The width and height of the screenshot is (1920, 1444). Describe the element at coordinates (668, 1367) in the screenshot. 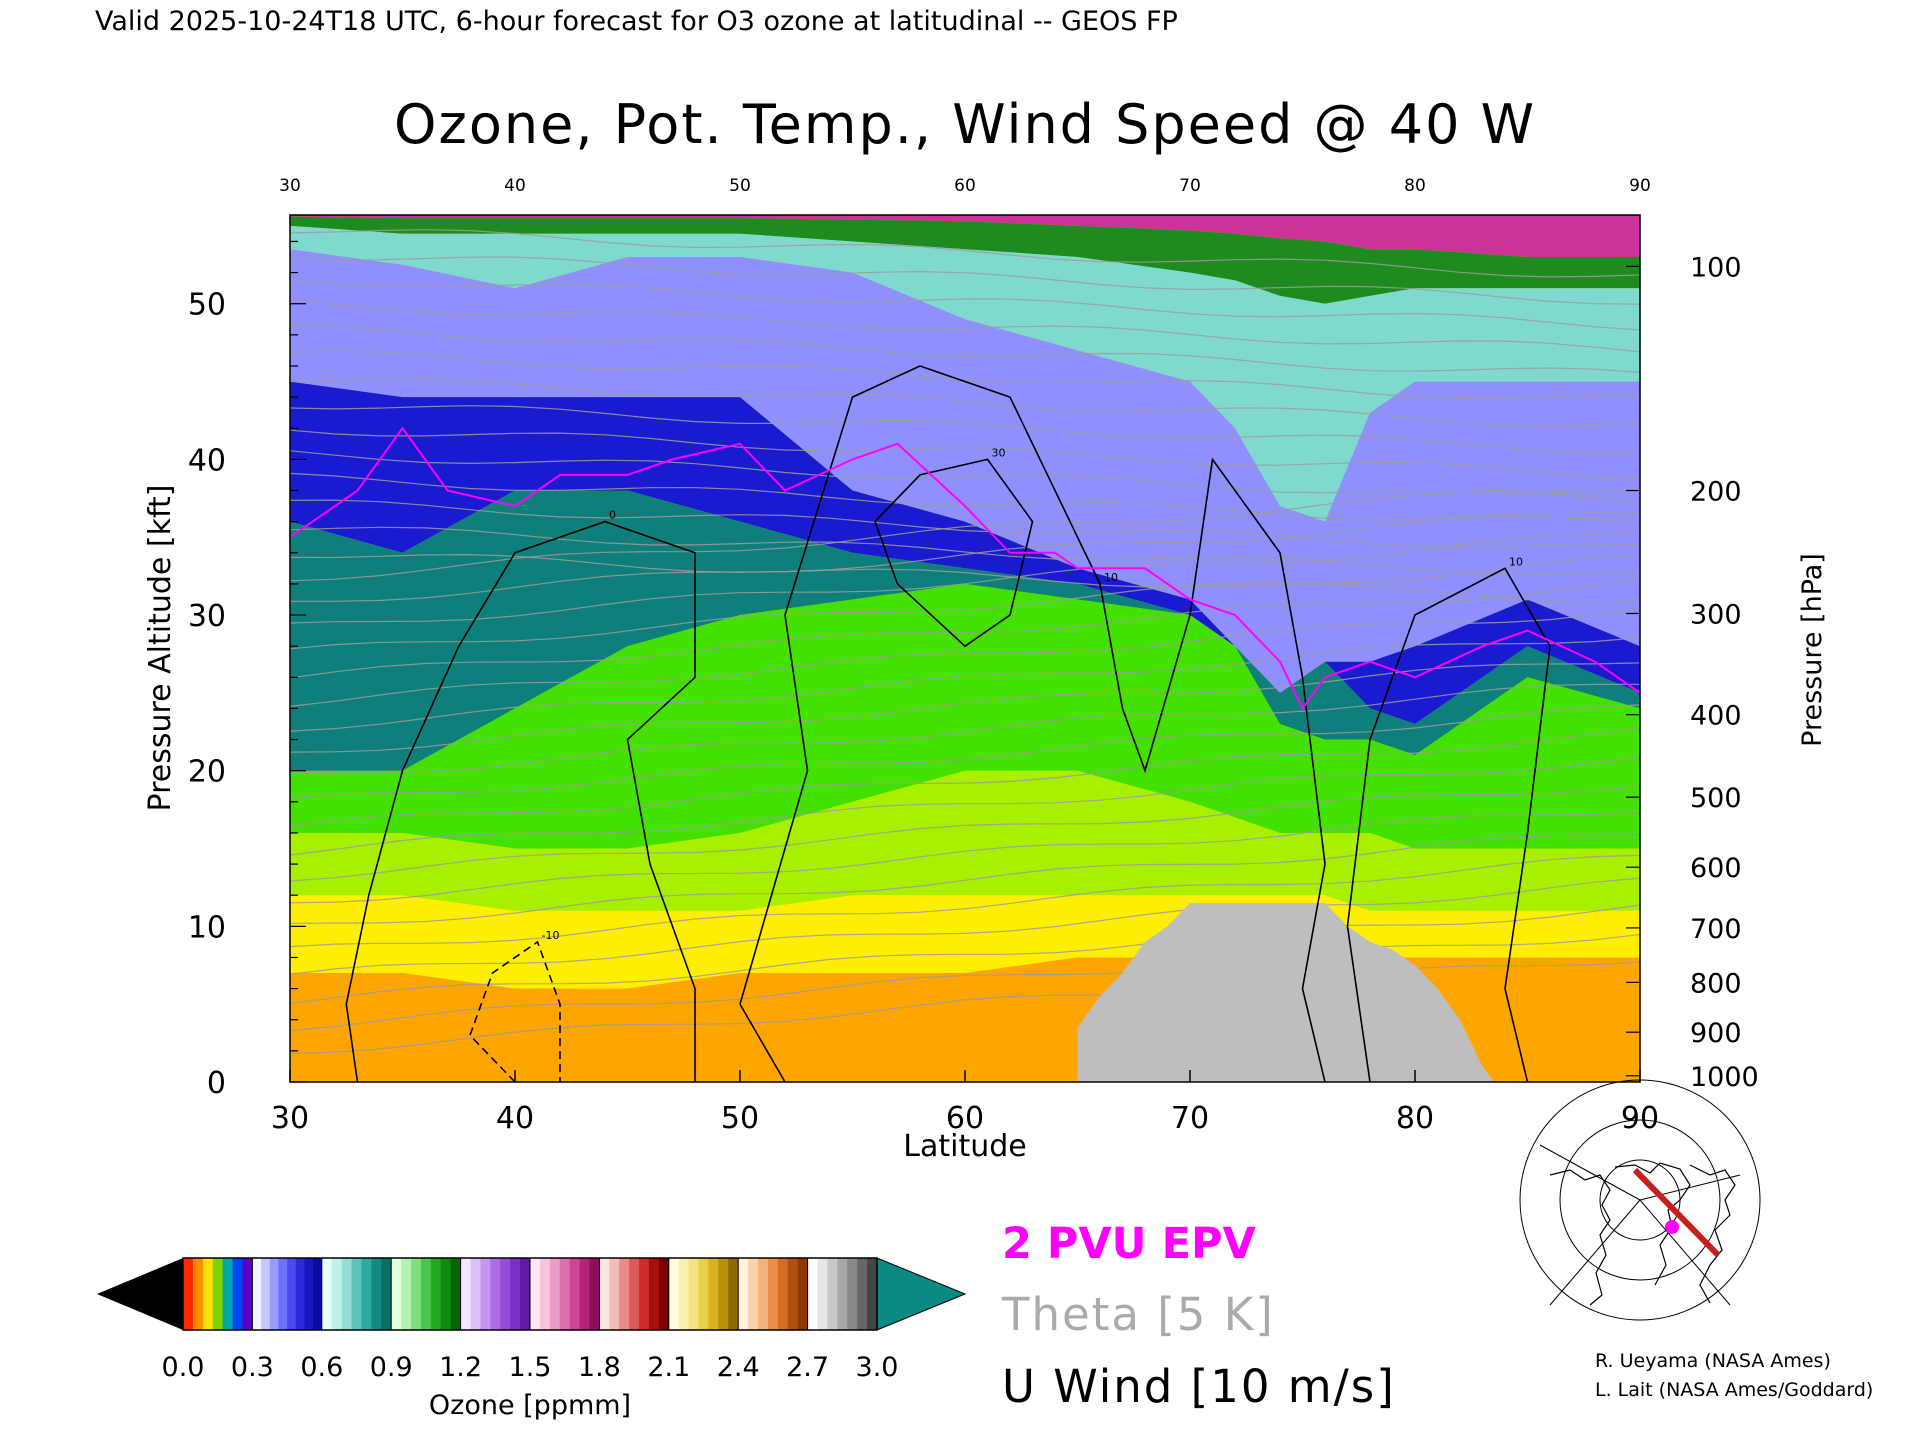

I see `colorbar-tick-label: 2.1` at that location.